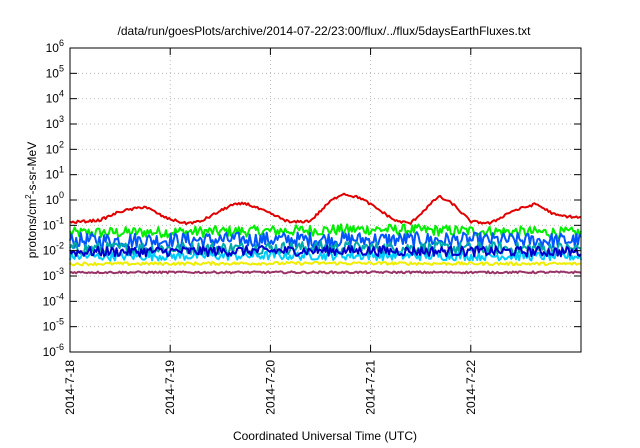 The width and height of the screenshot is (640, 448). Describe the element at coordinates (170, 387) in the screenshot. I see `x-tick-label: 2014-7-19` at that location.